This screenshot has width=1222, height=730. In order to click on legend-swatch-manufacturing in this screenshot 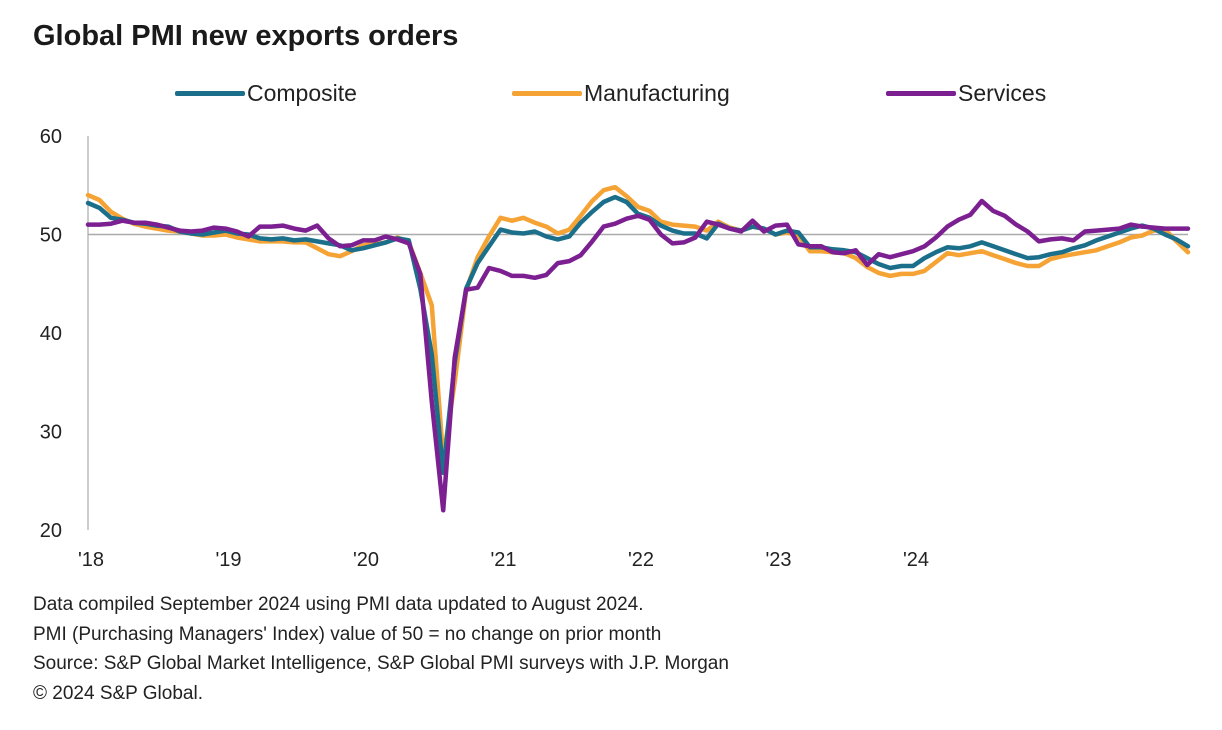, I will do `click(547, 93)`.